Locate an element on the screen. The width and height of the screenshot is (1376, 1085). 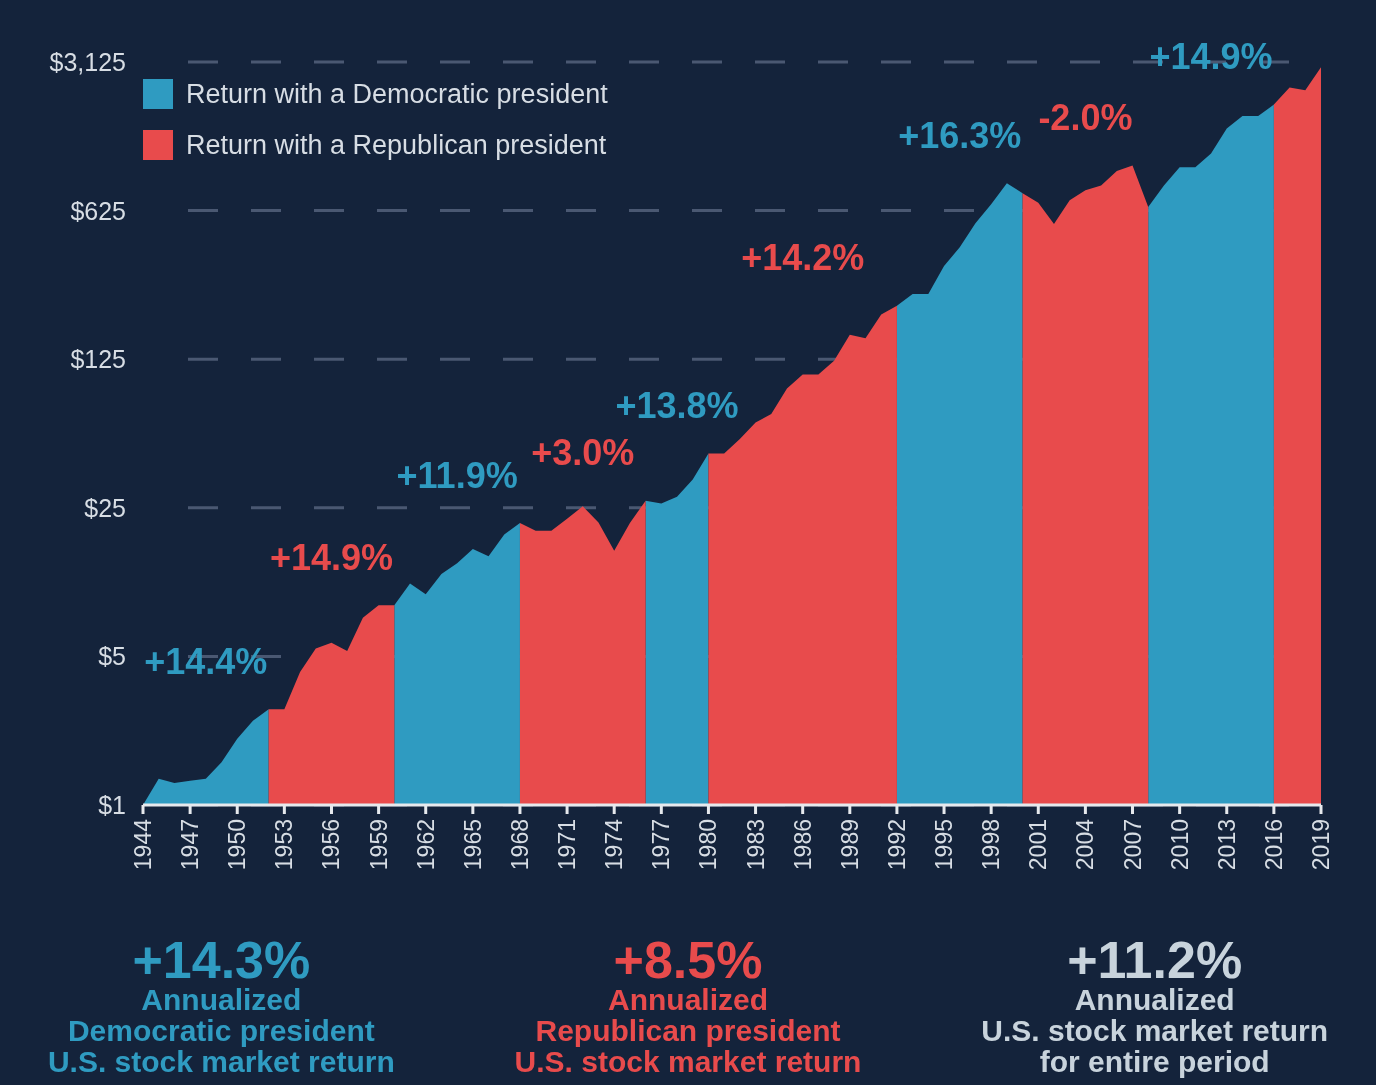
y-tick-label: $25 is located at coordinates (105, 507).